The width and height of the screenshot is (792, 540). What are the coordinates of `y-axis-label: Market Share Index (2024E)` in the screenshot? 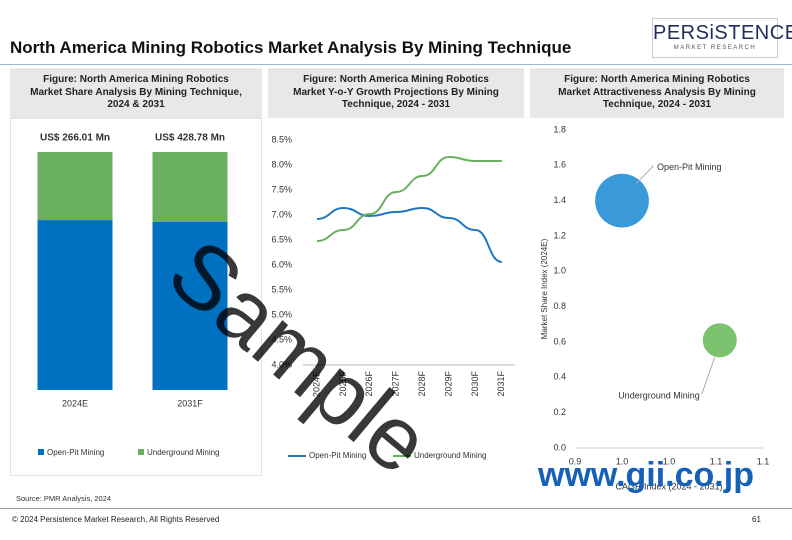 It's located at (544, 288).